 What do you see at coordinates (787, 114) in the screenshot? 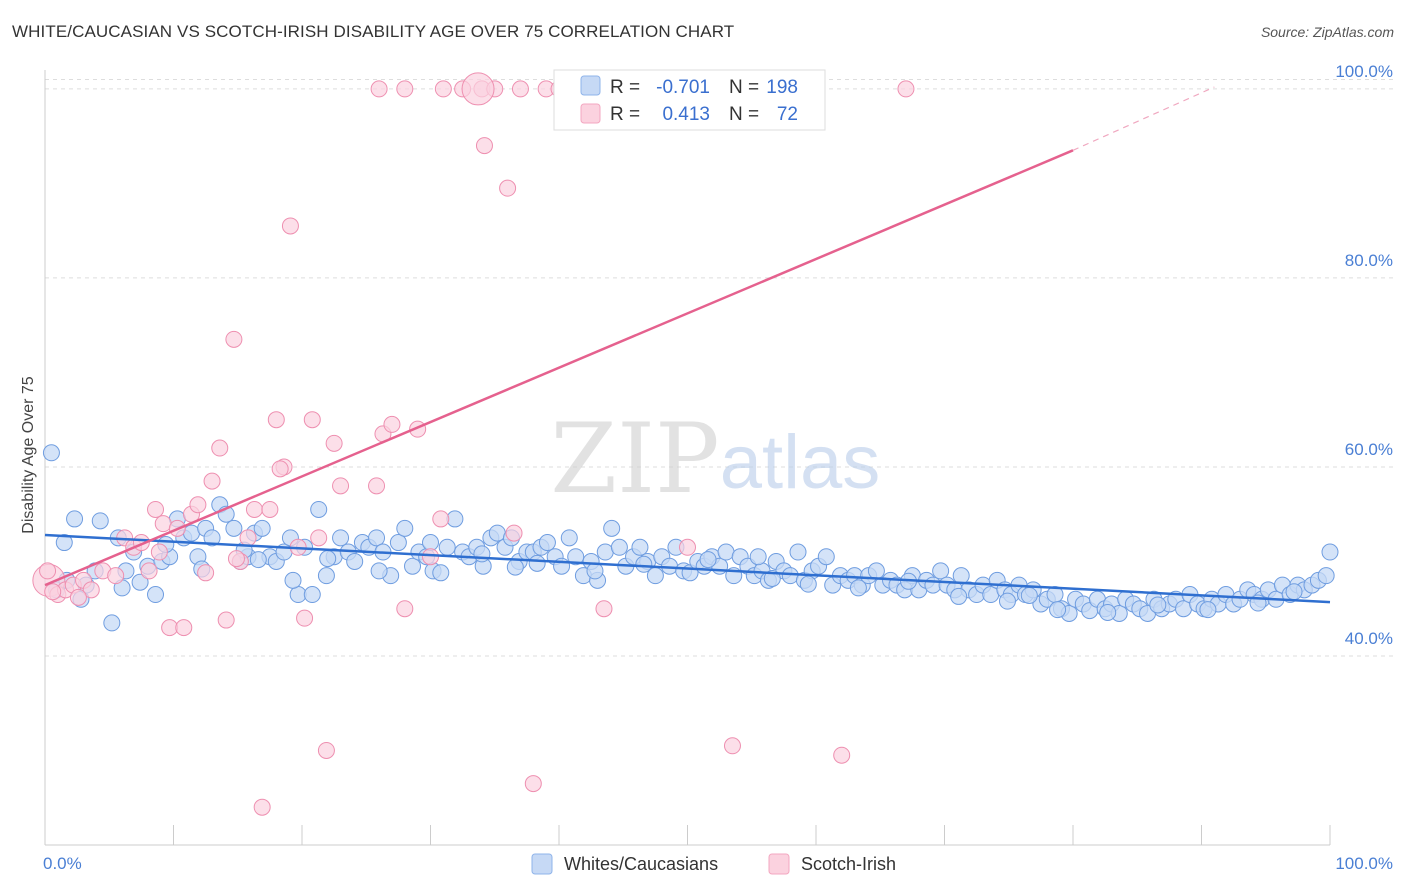
I see `legend-n-value-2: 72` at bounding box center [787, 114].